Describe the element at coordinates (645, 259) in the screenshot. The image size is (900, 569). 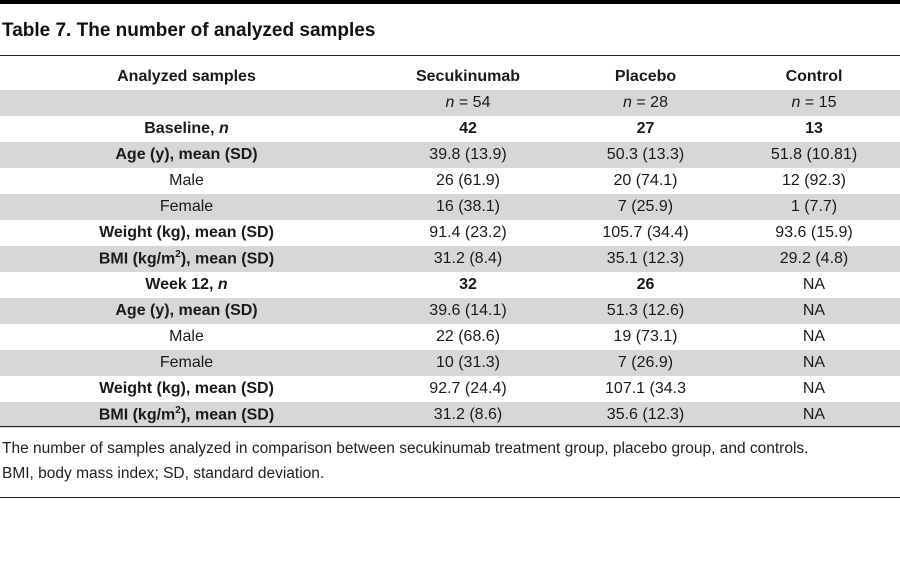
I see `cell-placebo: 35.1 (12.3)` at that location.